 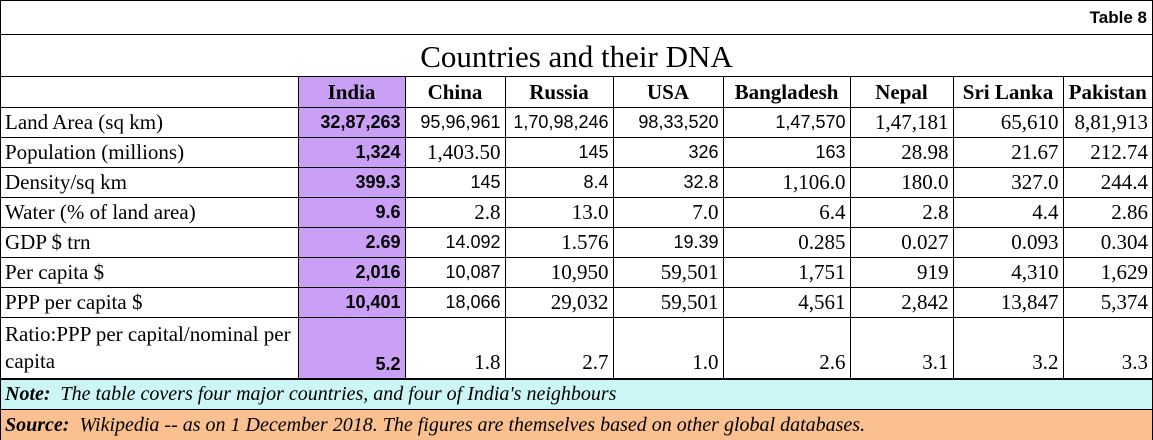 What do you see at coordinates (351, 212) in the screenshot?
I see `table-cell: 9.6` at bounding box center [351, 212].